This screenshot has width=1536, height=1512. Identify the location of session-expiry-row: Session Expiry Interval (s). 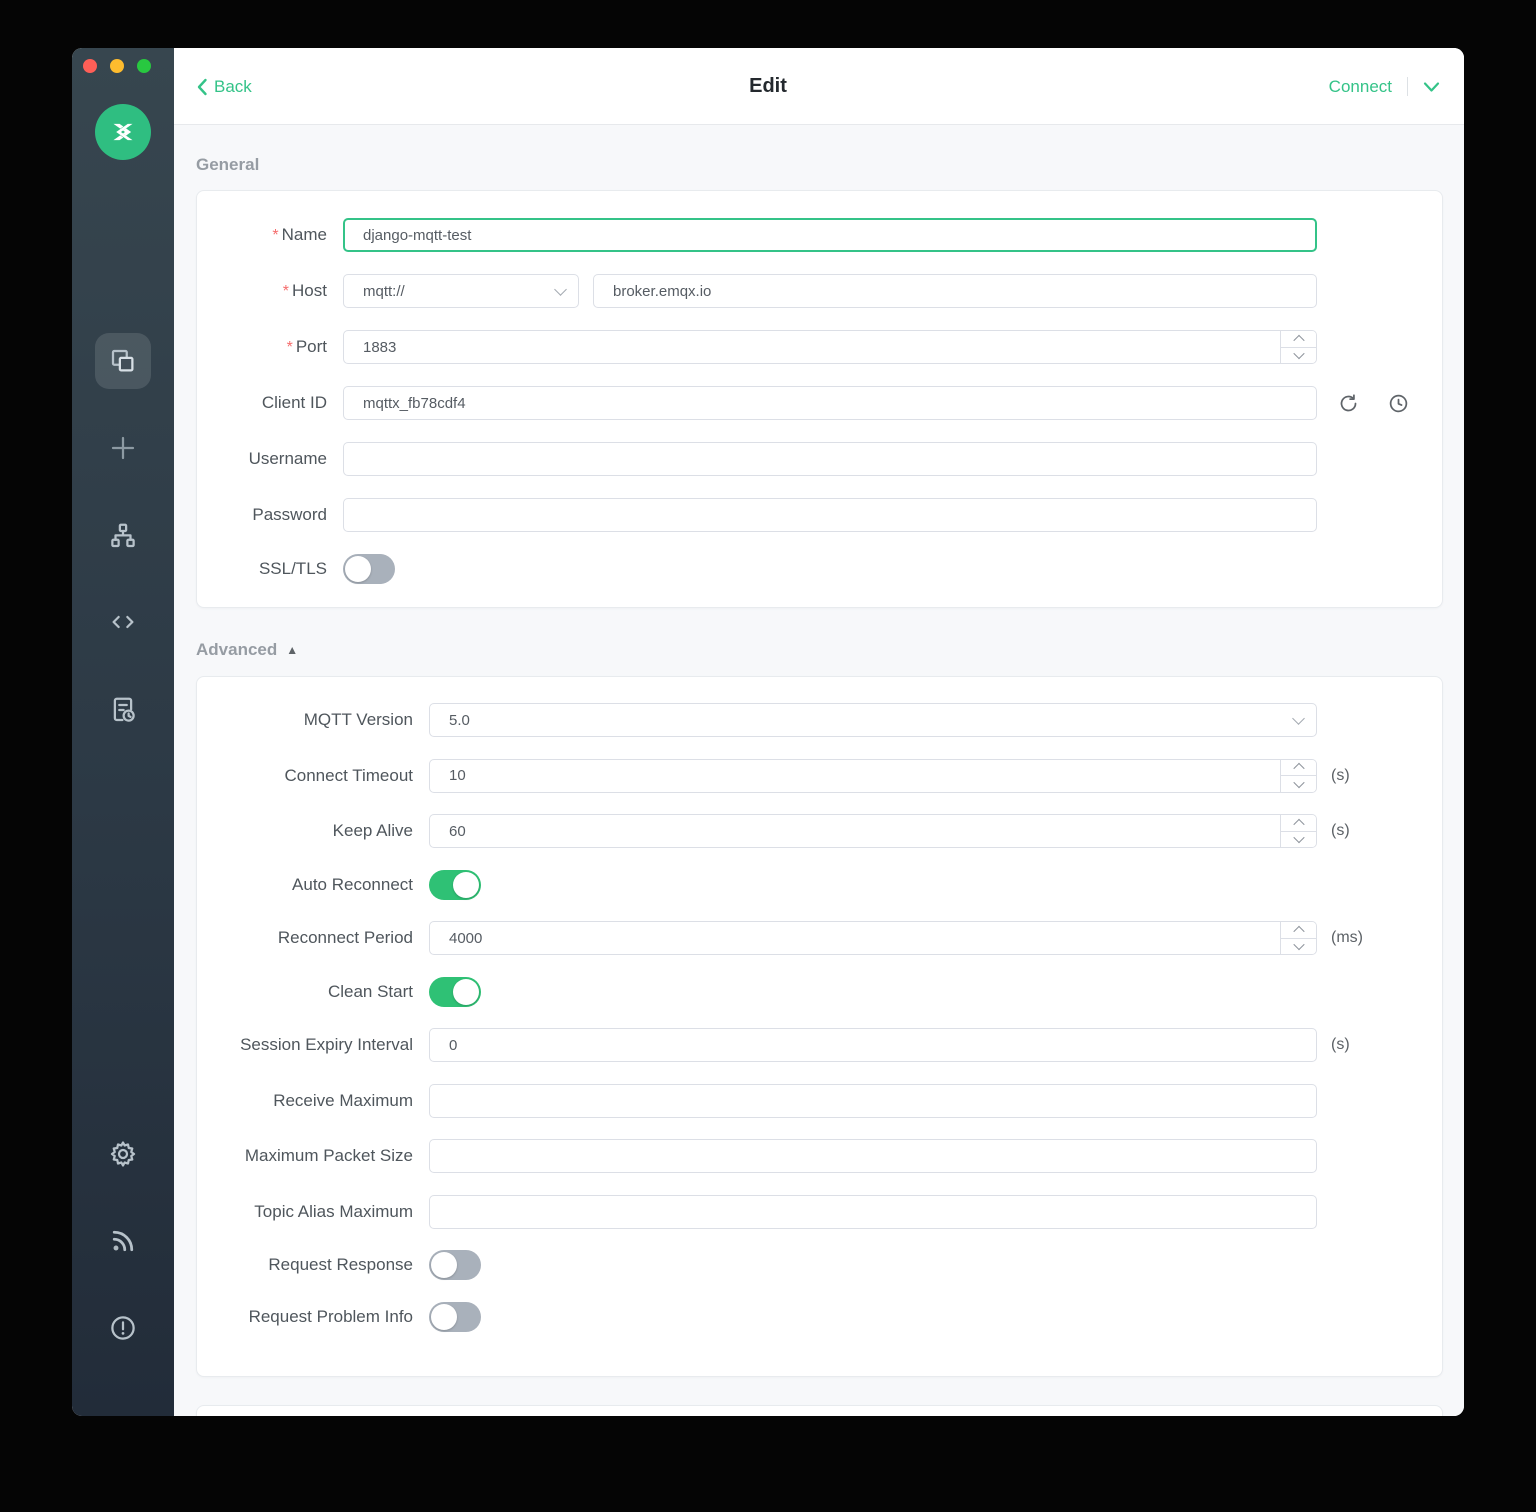
(819, 1045).